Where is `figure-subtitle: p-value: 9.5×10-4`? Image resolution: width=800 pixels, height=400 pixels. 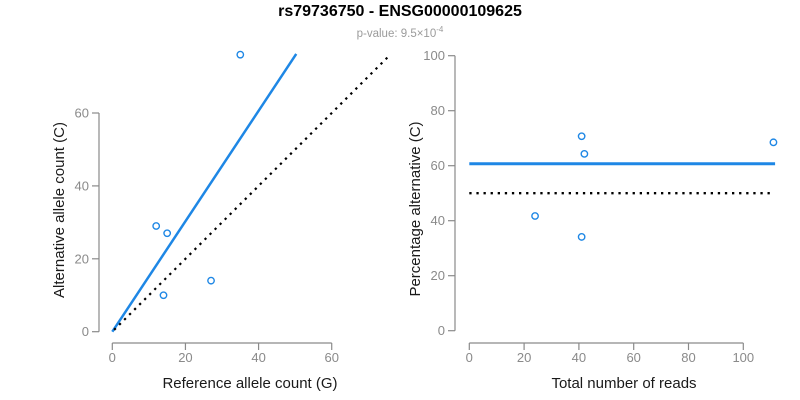
figure-subtitle: p-value: 9.5×10-4 is located at coordinates (400, 32).